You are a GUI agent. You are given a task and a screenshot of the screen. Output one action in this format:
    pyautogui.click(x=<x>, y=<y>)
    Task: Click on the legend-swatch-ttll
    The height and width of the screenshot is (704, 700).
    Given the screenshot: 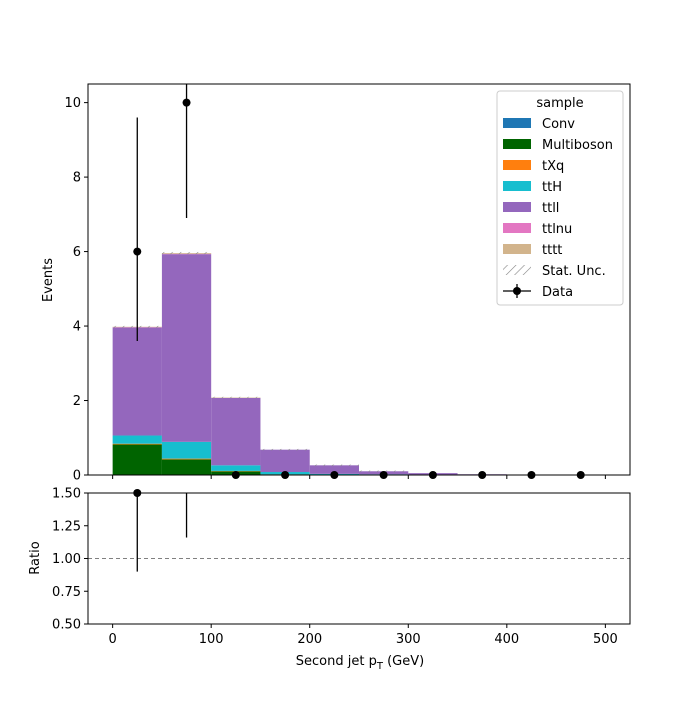 What is the action you would take?
    pyautogui.click(x=517, y=207)
    